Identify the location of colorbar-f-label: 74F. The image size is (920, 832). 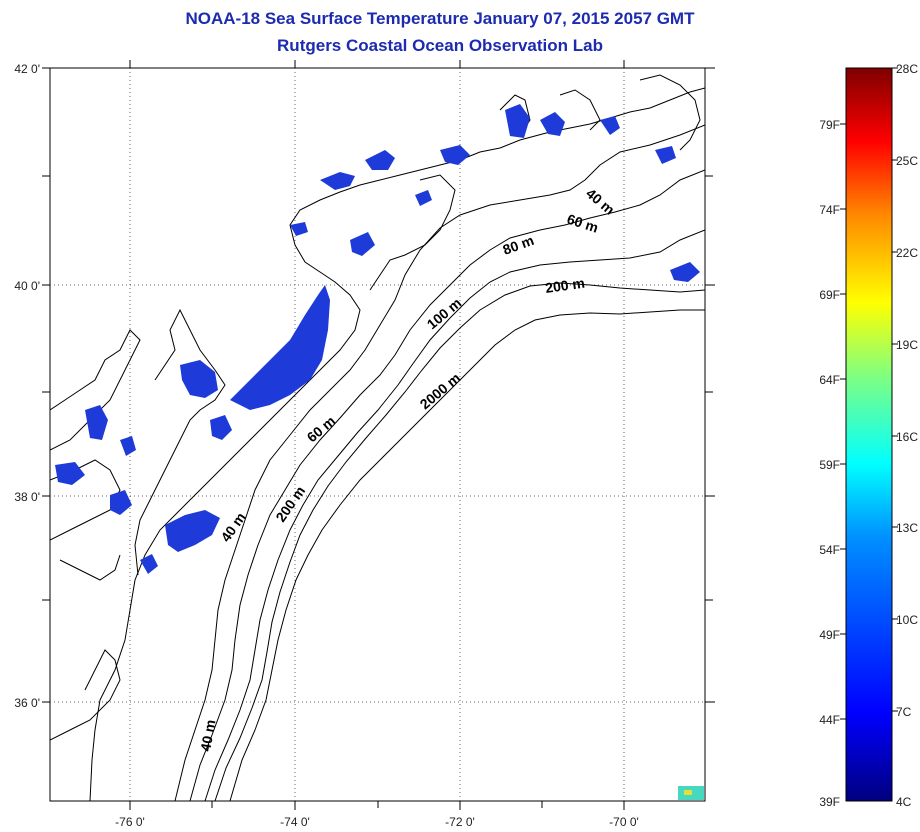
(829, 210).